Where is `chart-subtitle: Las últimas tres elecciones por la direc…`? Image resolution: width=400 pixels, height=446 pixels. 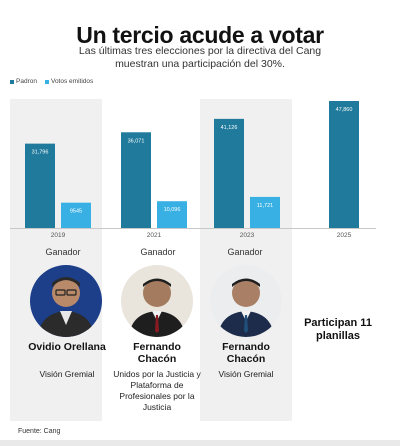
chart-subtitle: Las últimas tres elecciones por la direc… is located at coordinates (200, 57).